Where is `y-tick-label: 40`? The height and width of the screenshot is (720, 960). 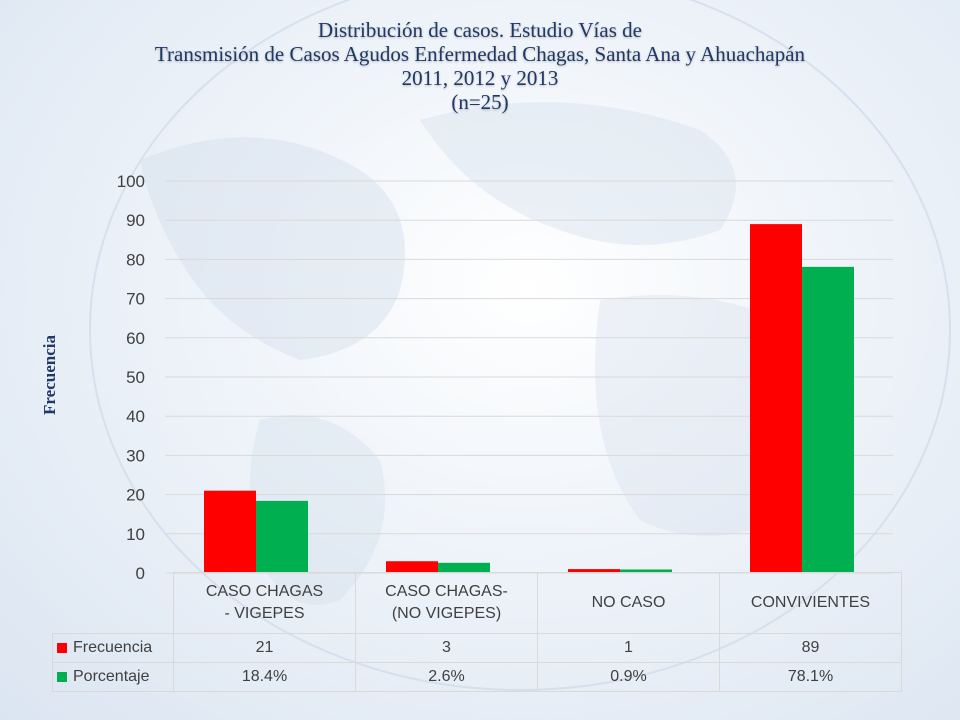
y-tick-label: 40 is located at coordinates (135, 416).